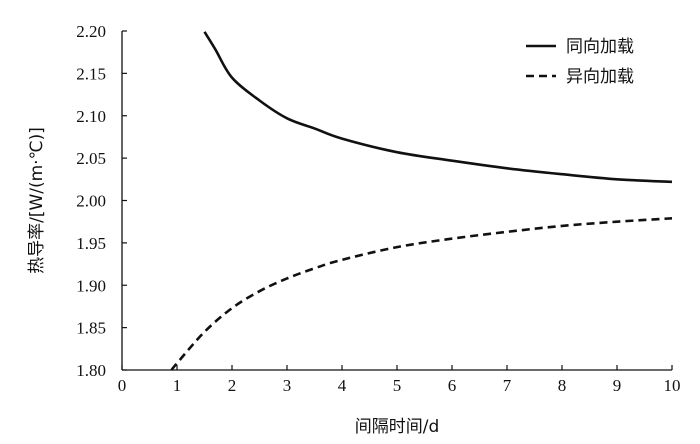  I want to click on x-tick-label: 3, so click(287, 385).